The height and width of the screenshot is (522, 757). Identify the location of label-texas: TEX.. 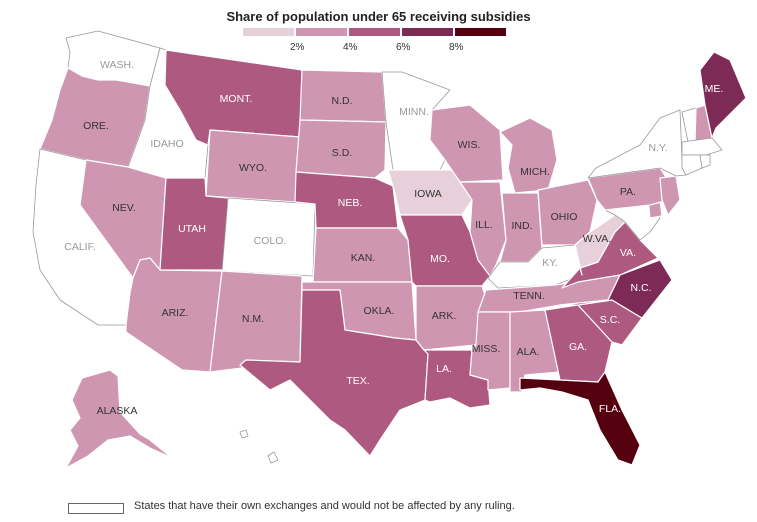
(357, 381).